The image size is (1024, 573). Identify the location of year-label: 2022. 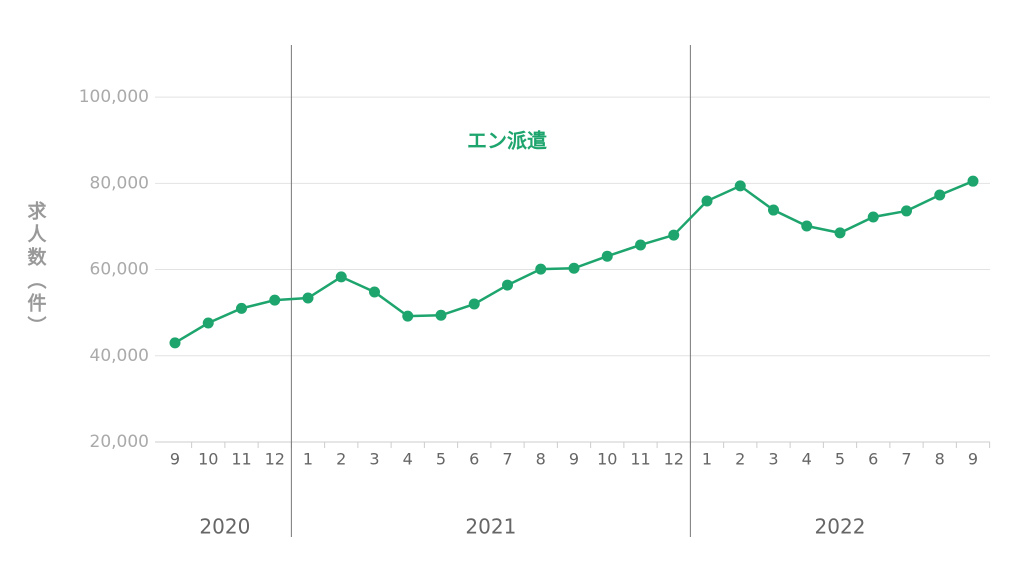
(840, 527).